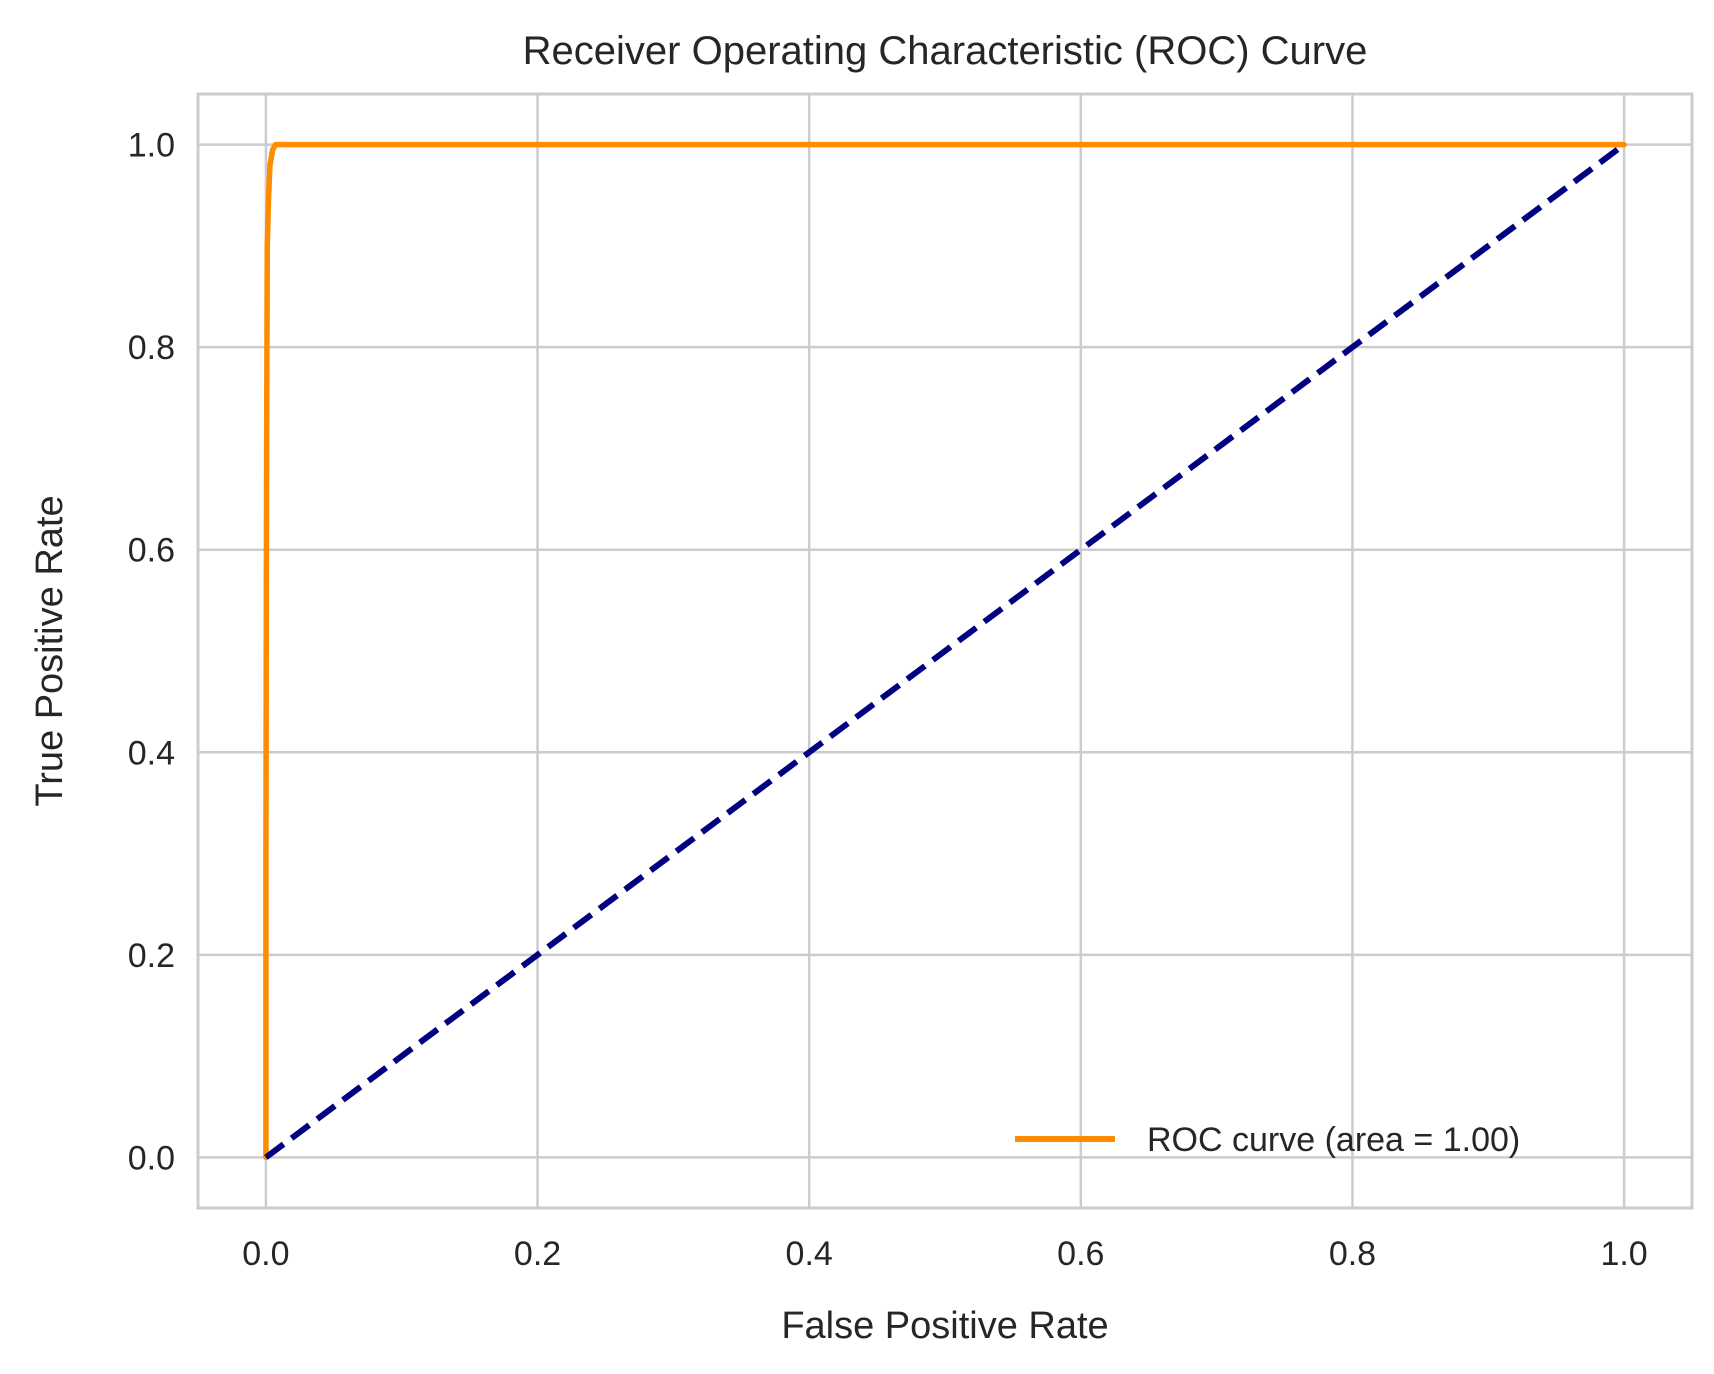 This screenshot has width=1714, height=1374. What do you see at coordinates (50, 650) in the screenshot?
I see `y-axis-label: True Positive Rate` at bounding box center [50, 650].